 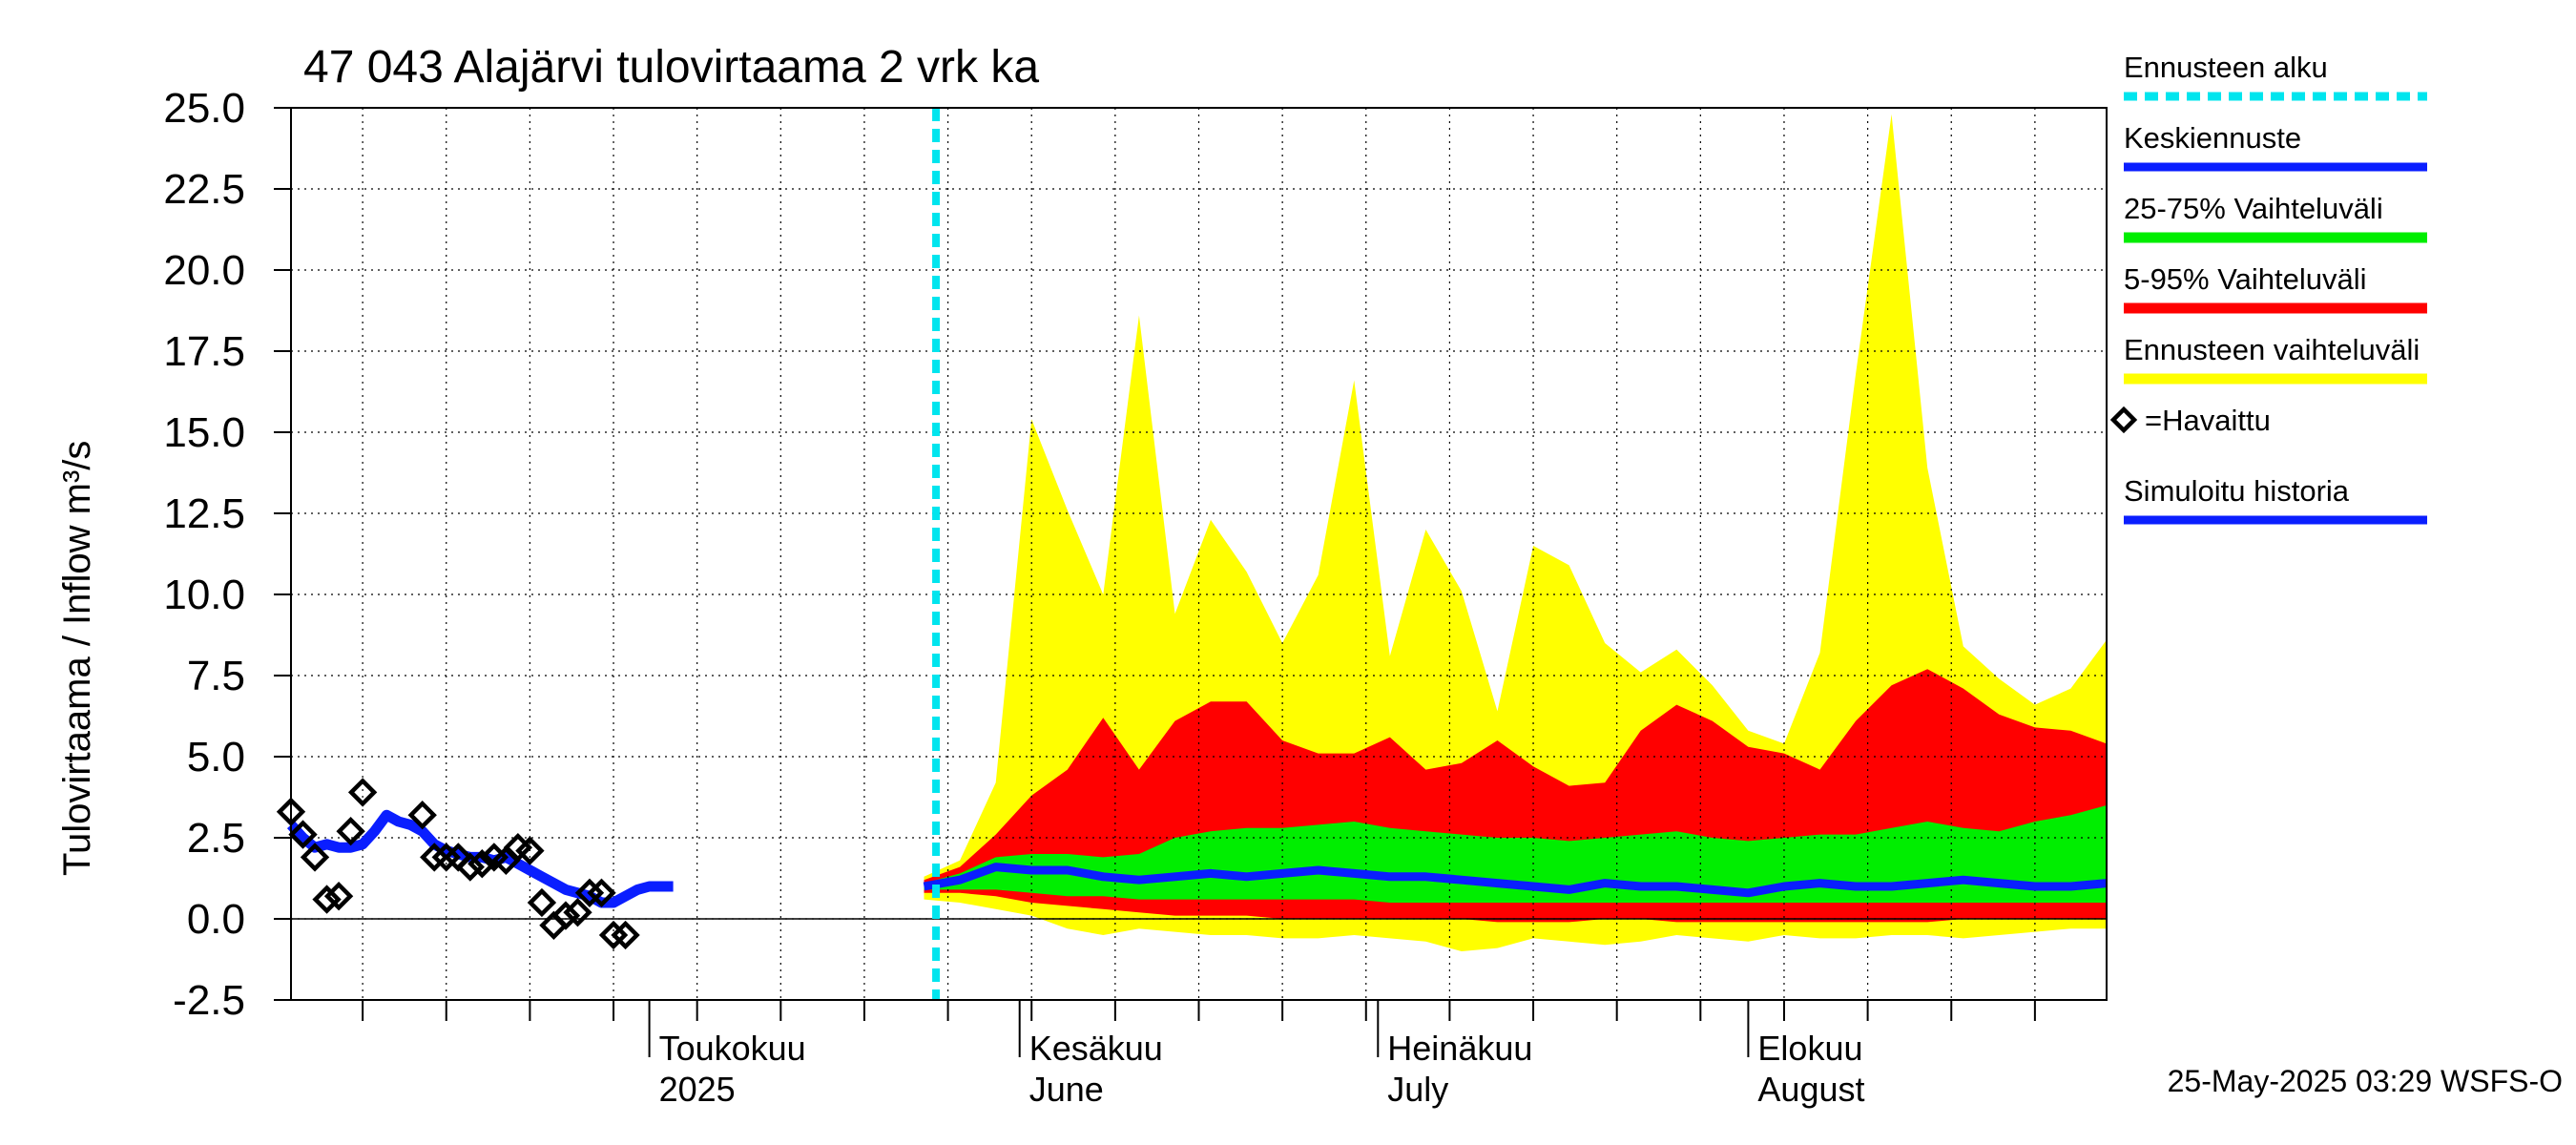 I want to click on y-axis-label: Tulovirtaama / Inflow m³/s, so click(x=77, y=658).